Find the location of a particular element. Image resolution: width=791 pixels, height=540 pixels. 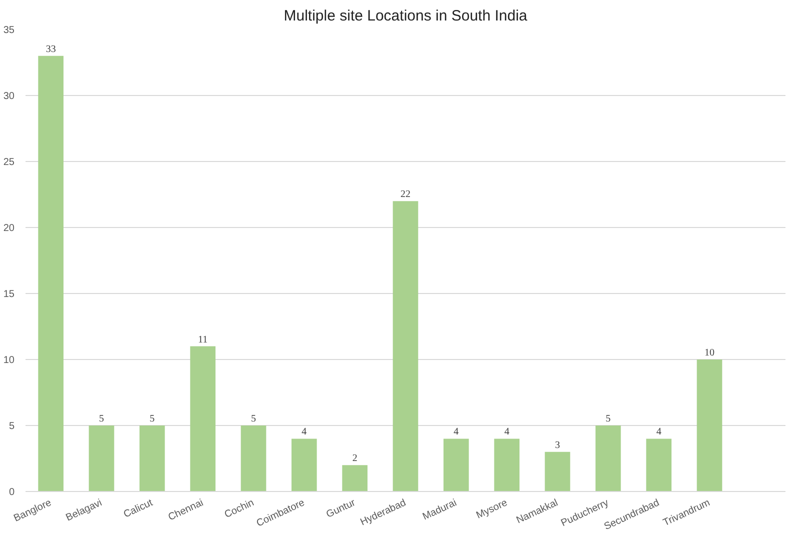

y-tick-label: 25 is located at coordinates (9, 162).